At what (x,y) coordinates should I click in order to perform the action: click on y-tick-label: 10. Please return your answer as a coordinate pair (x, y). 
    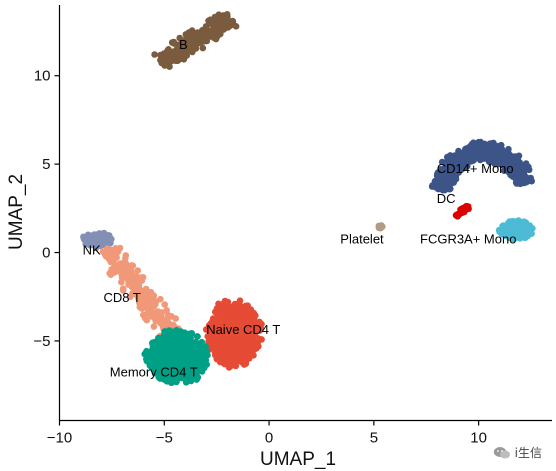
    Looking at the image, I should click on (42, 76).